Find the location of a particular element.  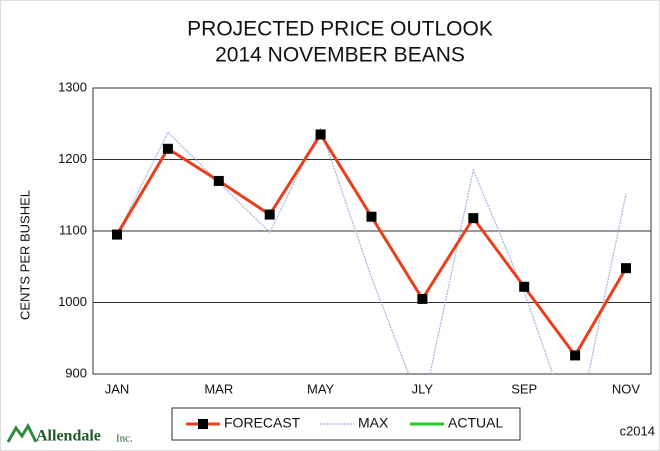

logo-suffix: Inc. is located at coordinates (124, 439).